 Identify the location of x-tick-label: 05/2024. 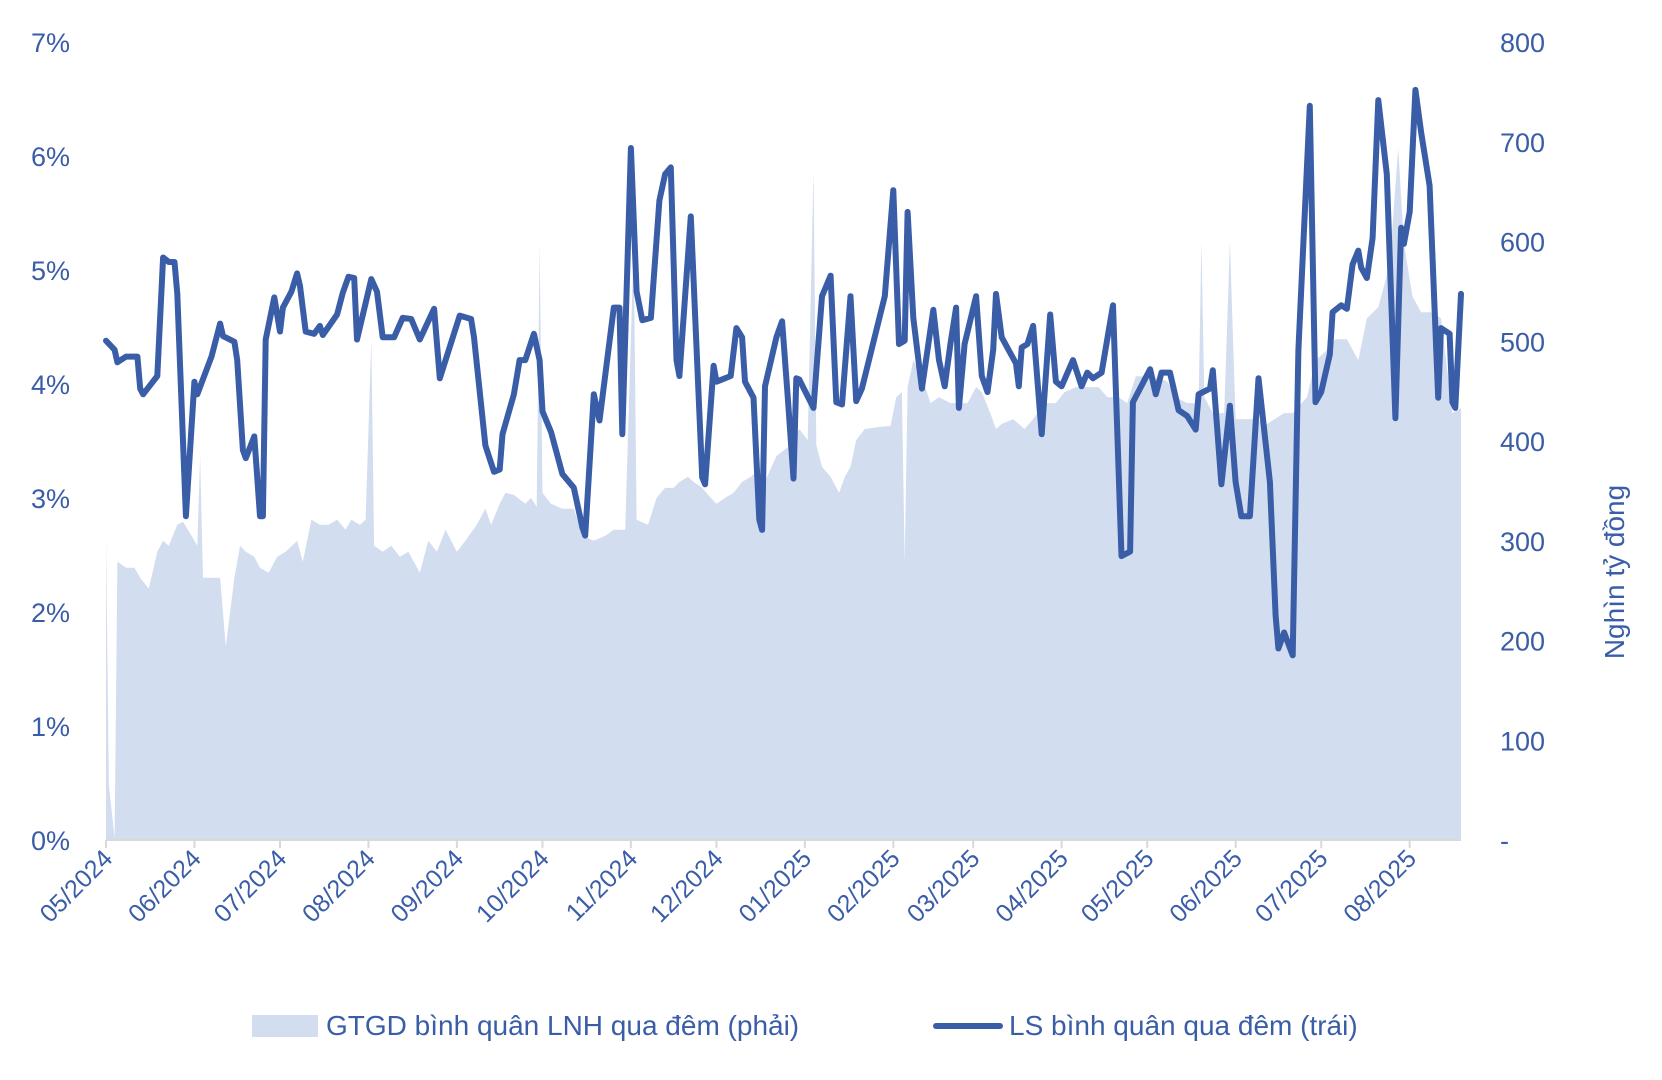
(77, 886).